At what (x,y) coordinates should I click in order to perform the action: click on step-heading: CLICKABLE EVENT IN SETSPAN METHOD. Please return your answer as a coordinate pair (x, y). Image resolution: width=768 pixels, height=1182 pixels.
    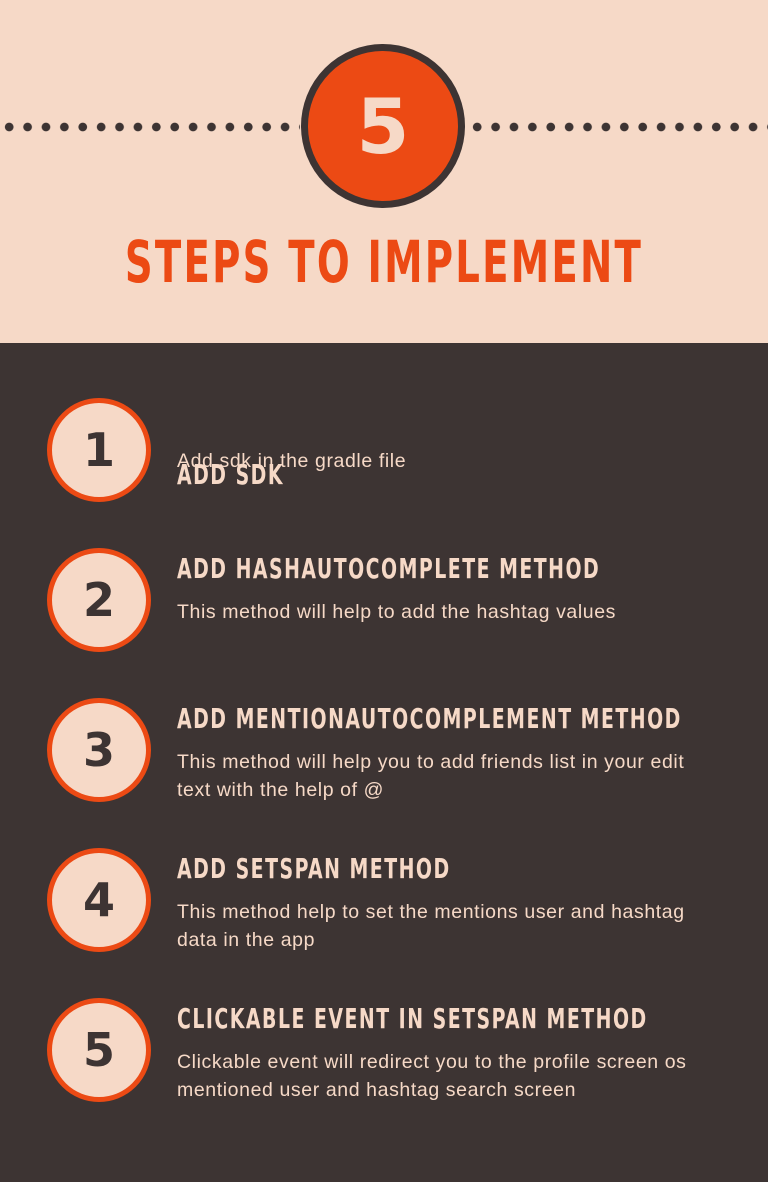
    Looking at the image, I should click on (412, 1018).